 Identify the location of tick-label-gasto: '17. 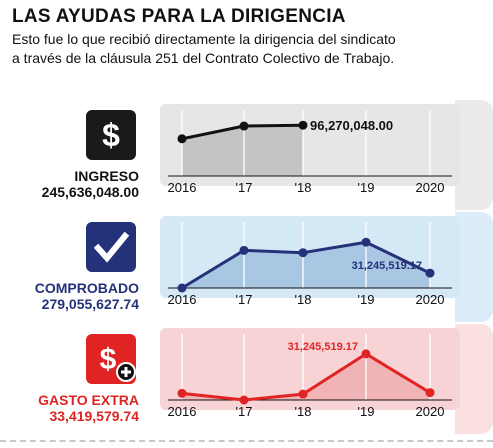
(244, 411).